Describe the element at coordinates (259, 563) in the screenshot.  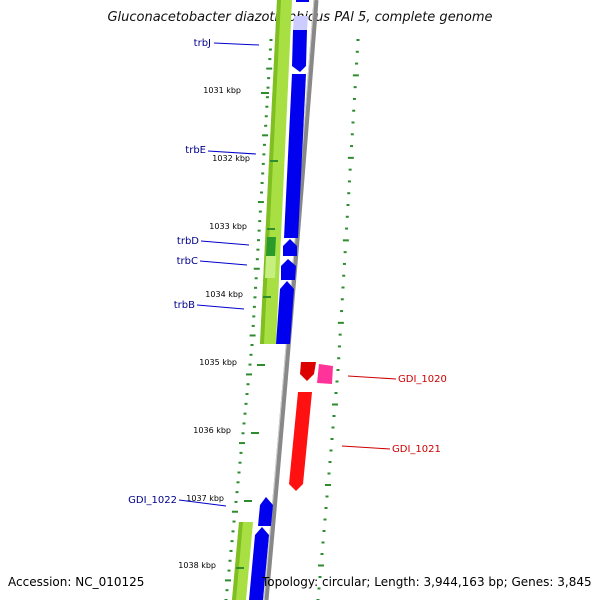
I see `gene-arrow-lower-forward` at that location.